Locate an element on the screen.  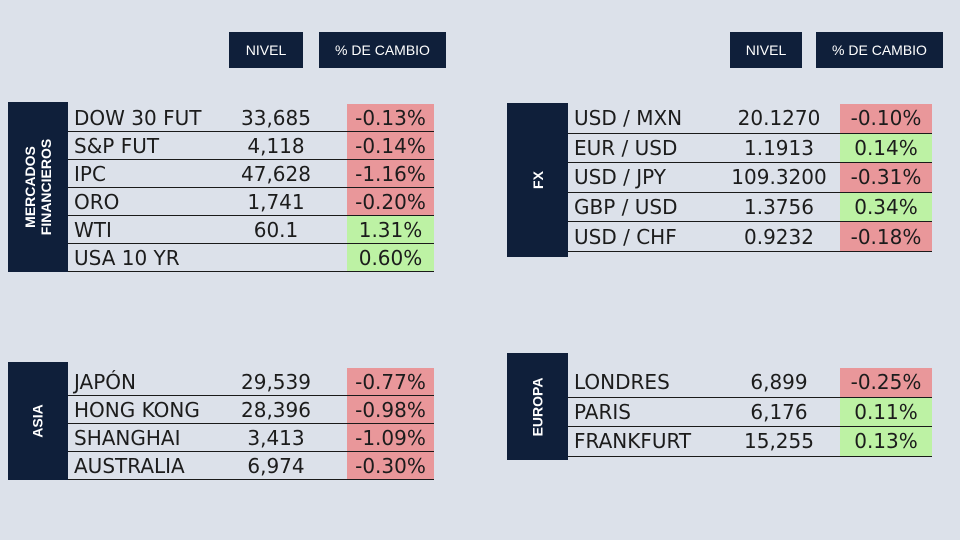
table-row: FRANKFURT 15,255 0.13% is located at coordinates (750, 442).